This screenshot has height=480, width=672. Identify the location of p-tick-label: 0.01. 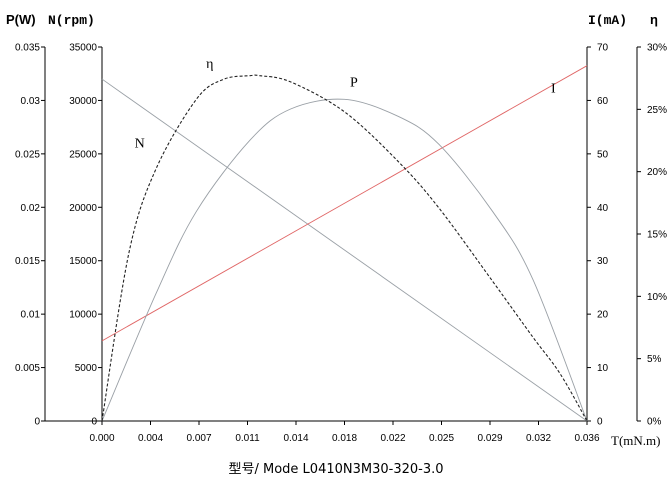
(31, 315).